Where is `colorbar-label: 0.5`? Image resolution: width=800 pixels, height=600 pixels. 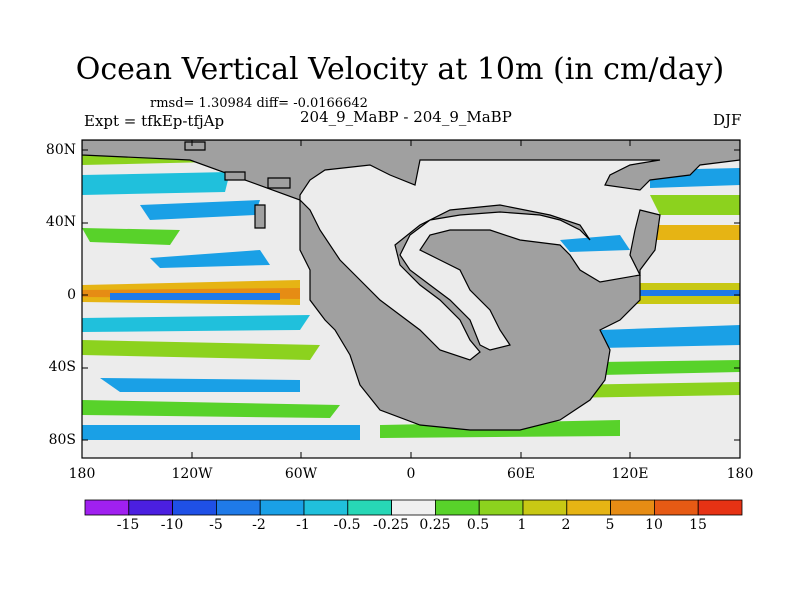 colorbar-label: 0.5 is located at coordinates (478, 525).